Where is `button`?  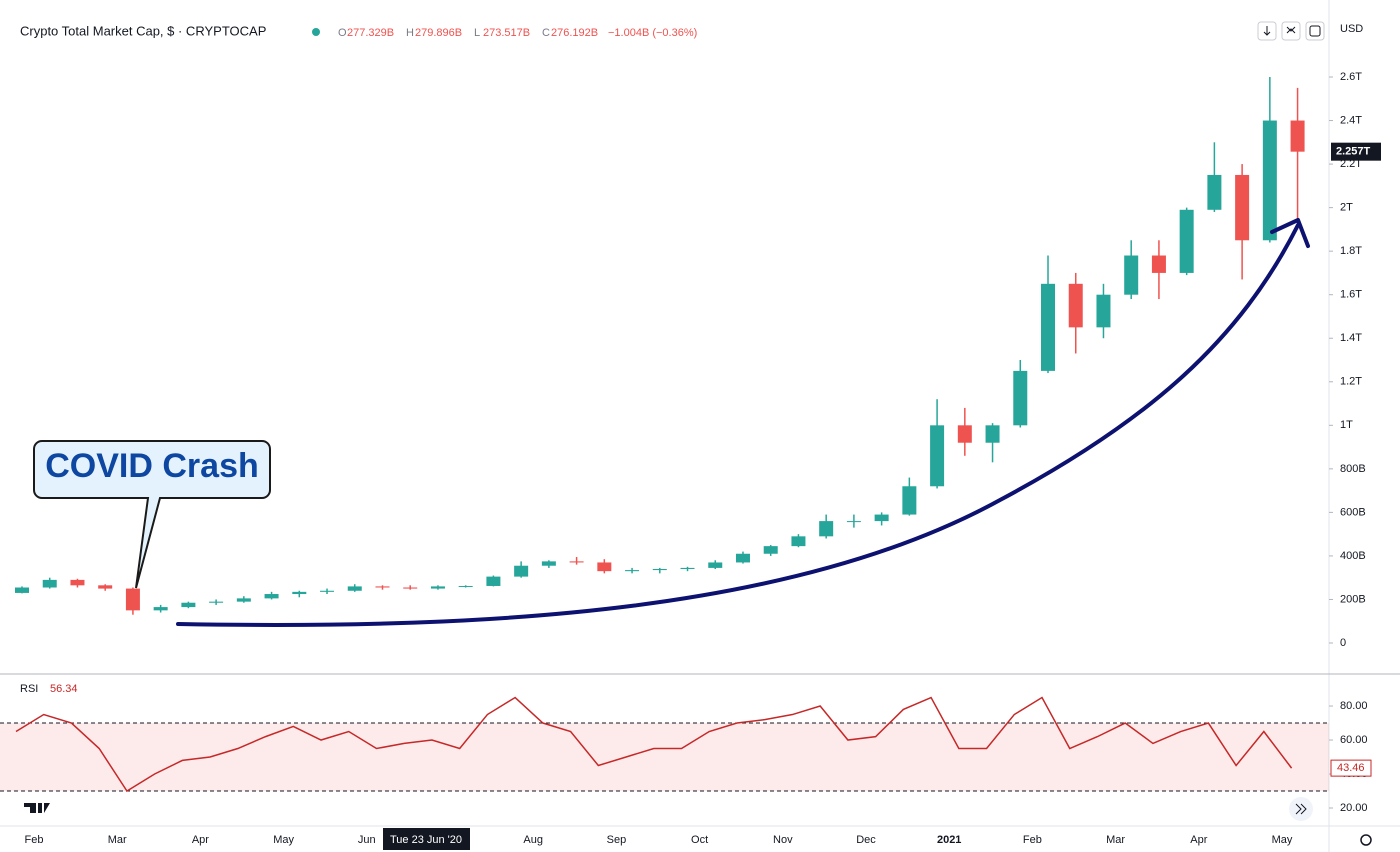 button is located at coordinates (1315, 31).